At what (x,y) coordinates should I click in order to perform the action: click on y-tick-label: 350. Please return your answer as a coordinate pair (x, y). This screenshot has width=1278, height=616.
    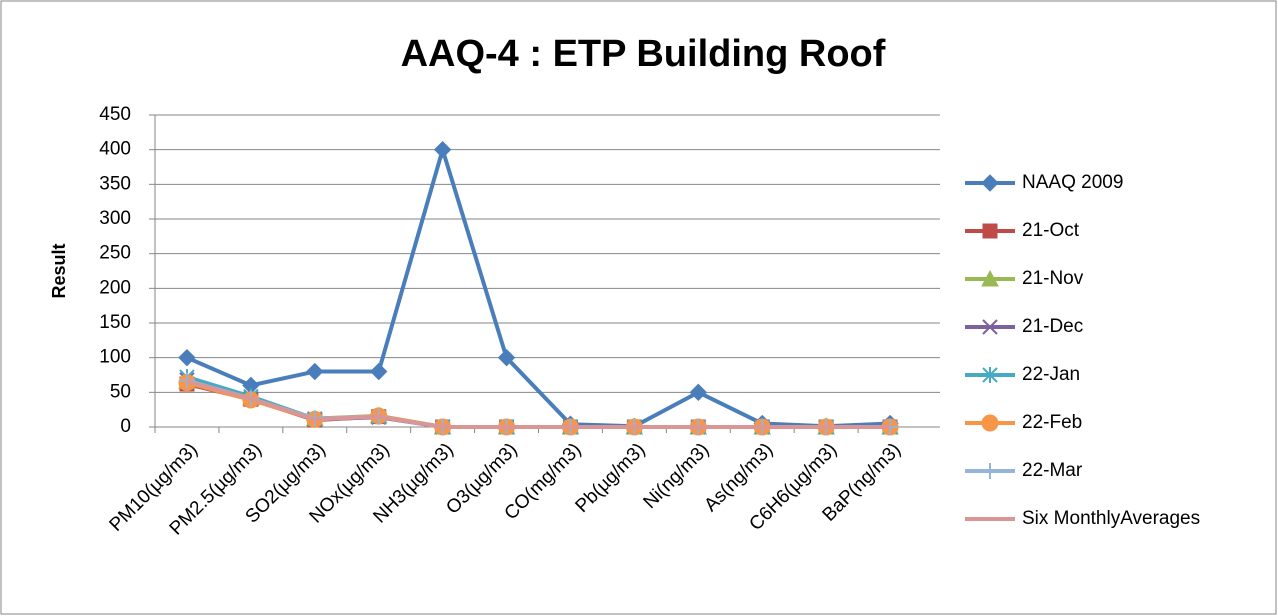
    Looking at the image, I should click on (115, 183).